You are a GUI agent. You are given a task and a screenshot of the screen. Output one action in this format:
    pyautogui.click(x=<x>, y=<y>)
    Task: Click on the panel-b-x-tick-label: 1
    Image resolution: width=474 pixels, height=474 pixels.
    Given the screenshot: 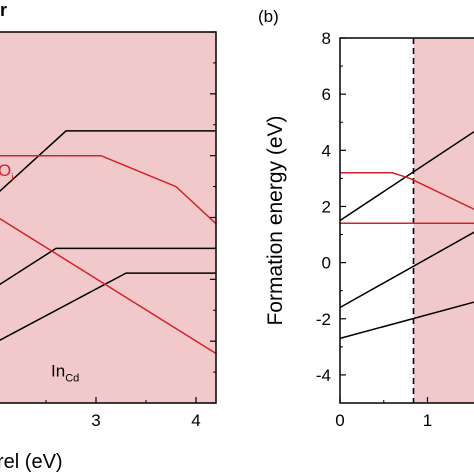 What is the action you would take?
    pyautogui.click(x=427, y=420)
    